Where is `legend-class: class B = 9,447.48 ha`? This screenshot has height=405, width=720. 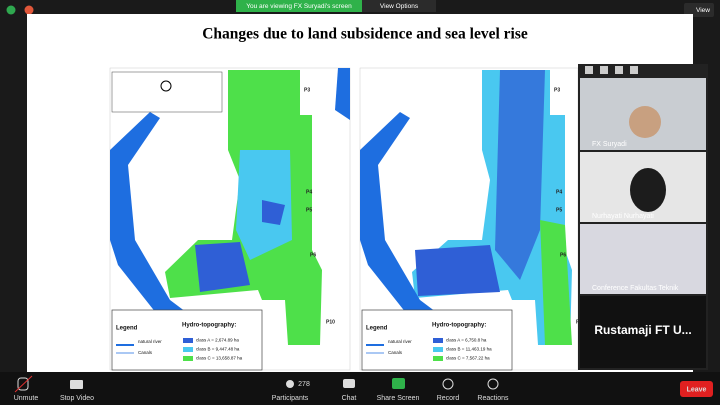
legend-class: class B = 9,447.48 ha is located at coordinates (218, 349).